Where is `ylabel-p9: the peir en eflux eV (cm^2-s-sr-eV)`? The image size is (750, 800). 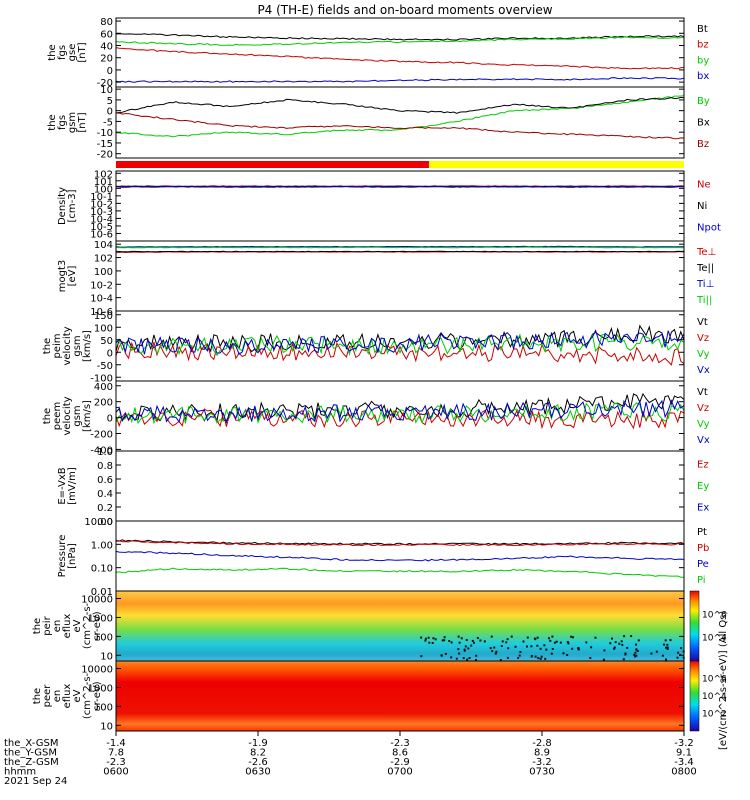 ylabel-p9: the peir en eflux eV (cm^2-s-sr-eV) is located at coordinates (67, 625).